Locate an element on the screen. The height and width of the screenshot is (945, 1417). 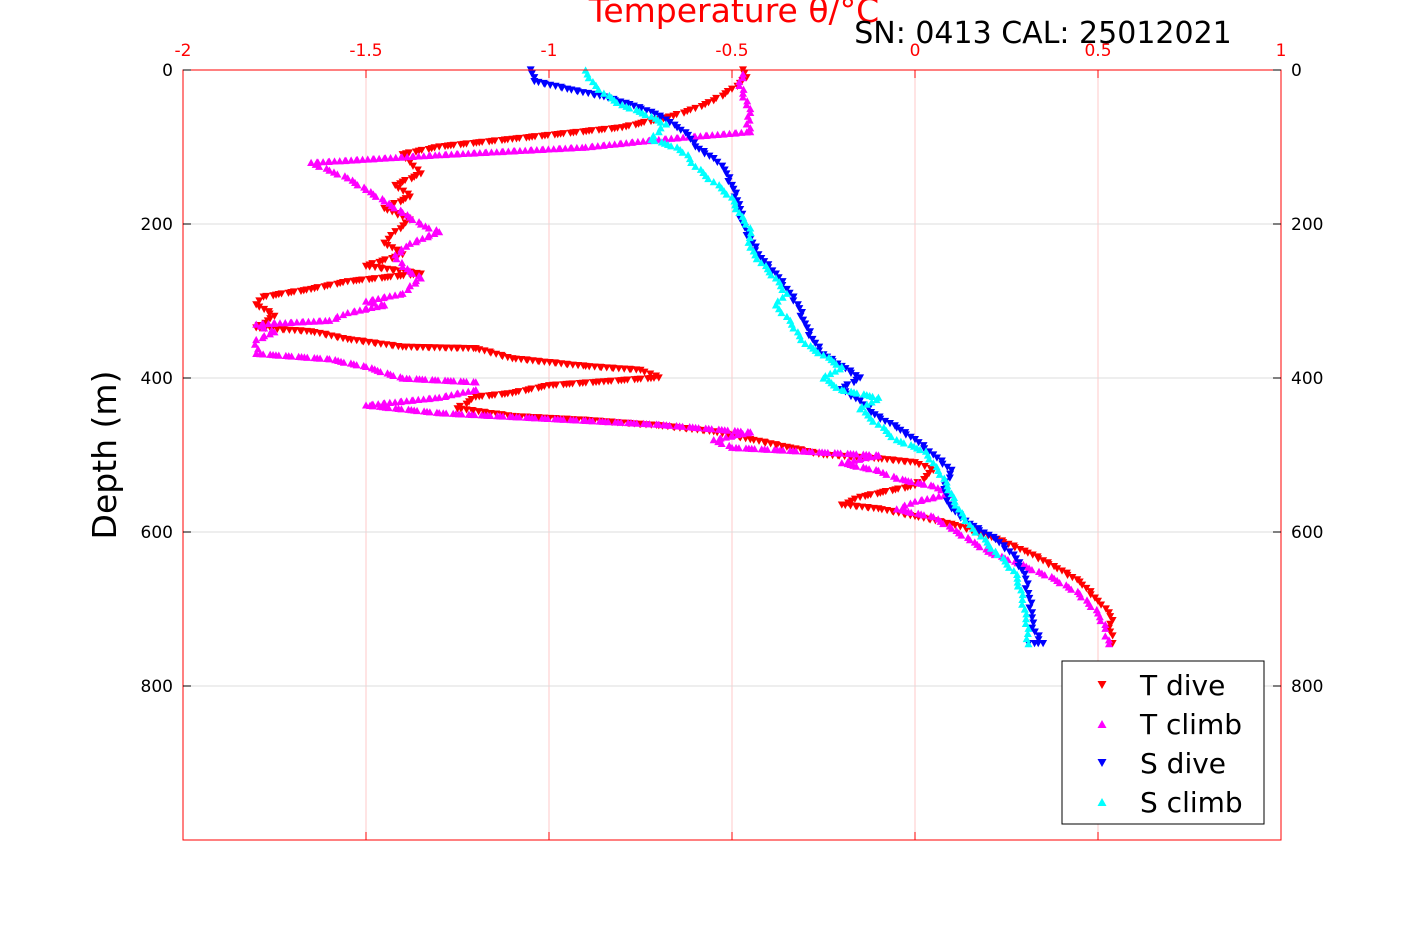
chart-title: Temperature θ/°C is located at coordinates (733, 15).